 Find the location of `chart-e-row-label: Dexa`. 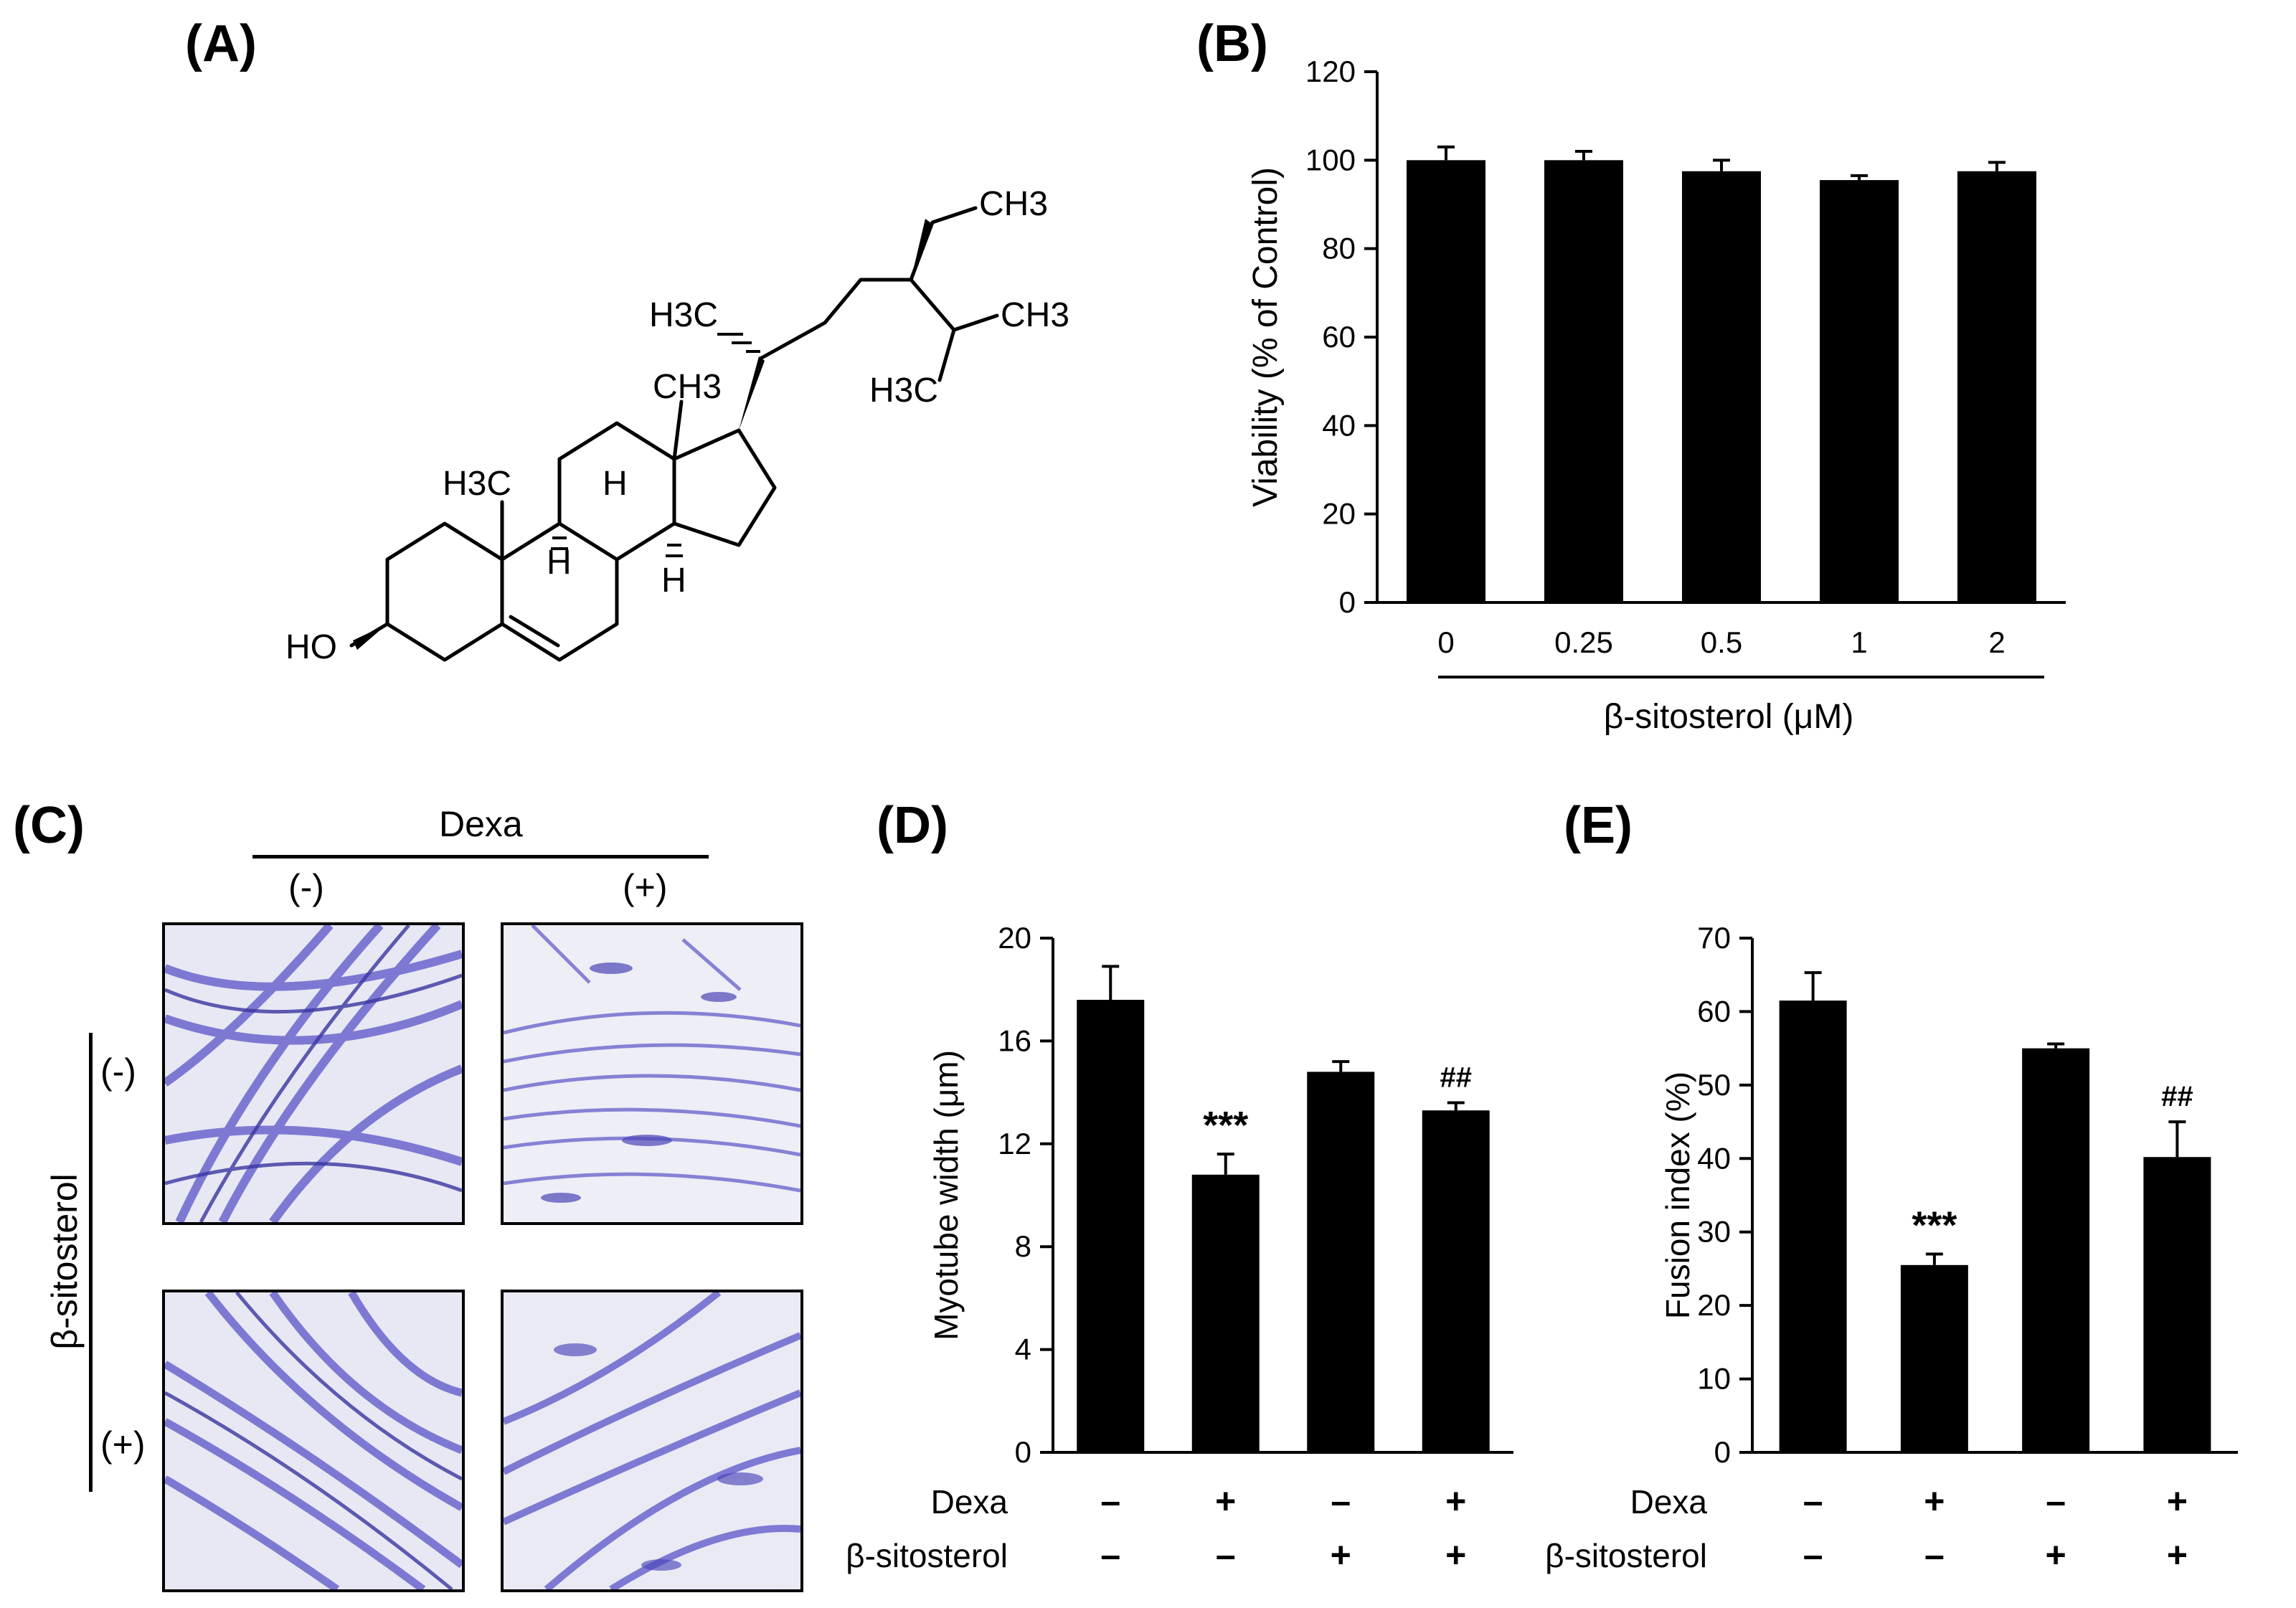

chart-e-row-label: Dexa is located at coordinates (1669, 1501).